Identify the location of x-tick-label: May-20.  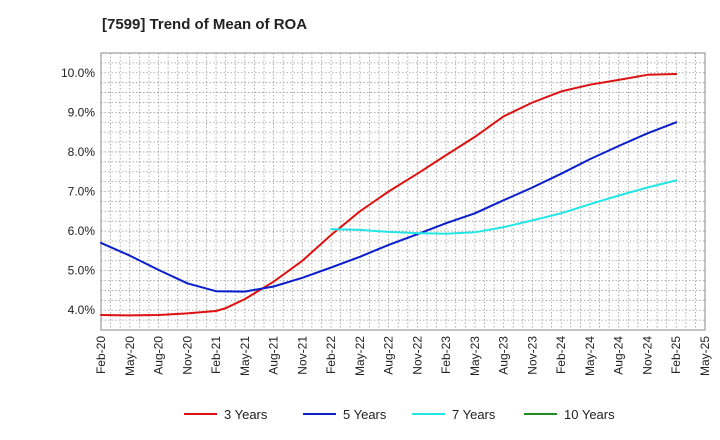
(130, 356).